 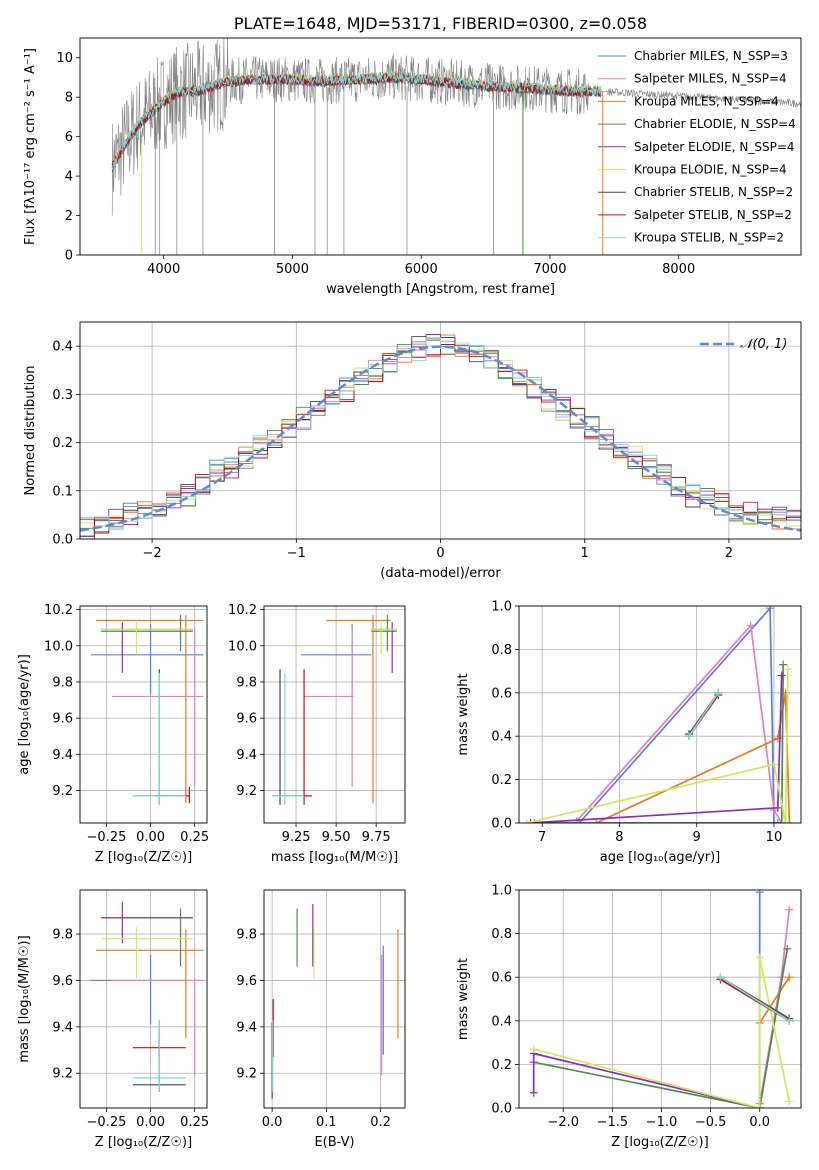 What do you see at coordinates (69, 216) in the screenshot?
I see `y-tick-label: 2` at bounding box center [69, 216].